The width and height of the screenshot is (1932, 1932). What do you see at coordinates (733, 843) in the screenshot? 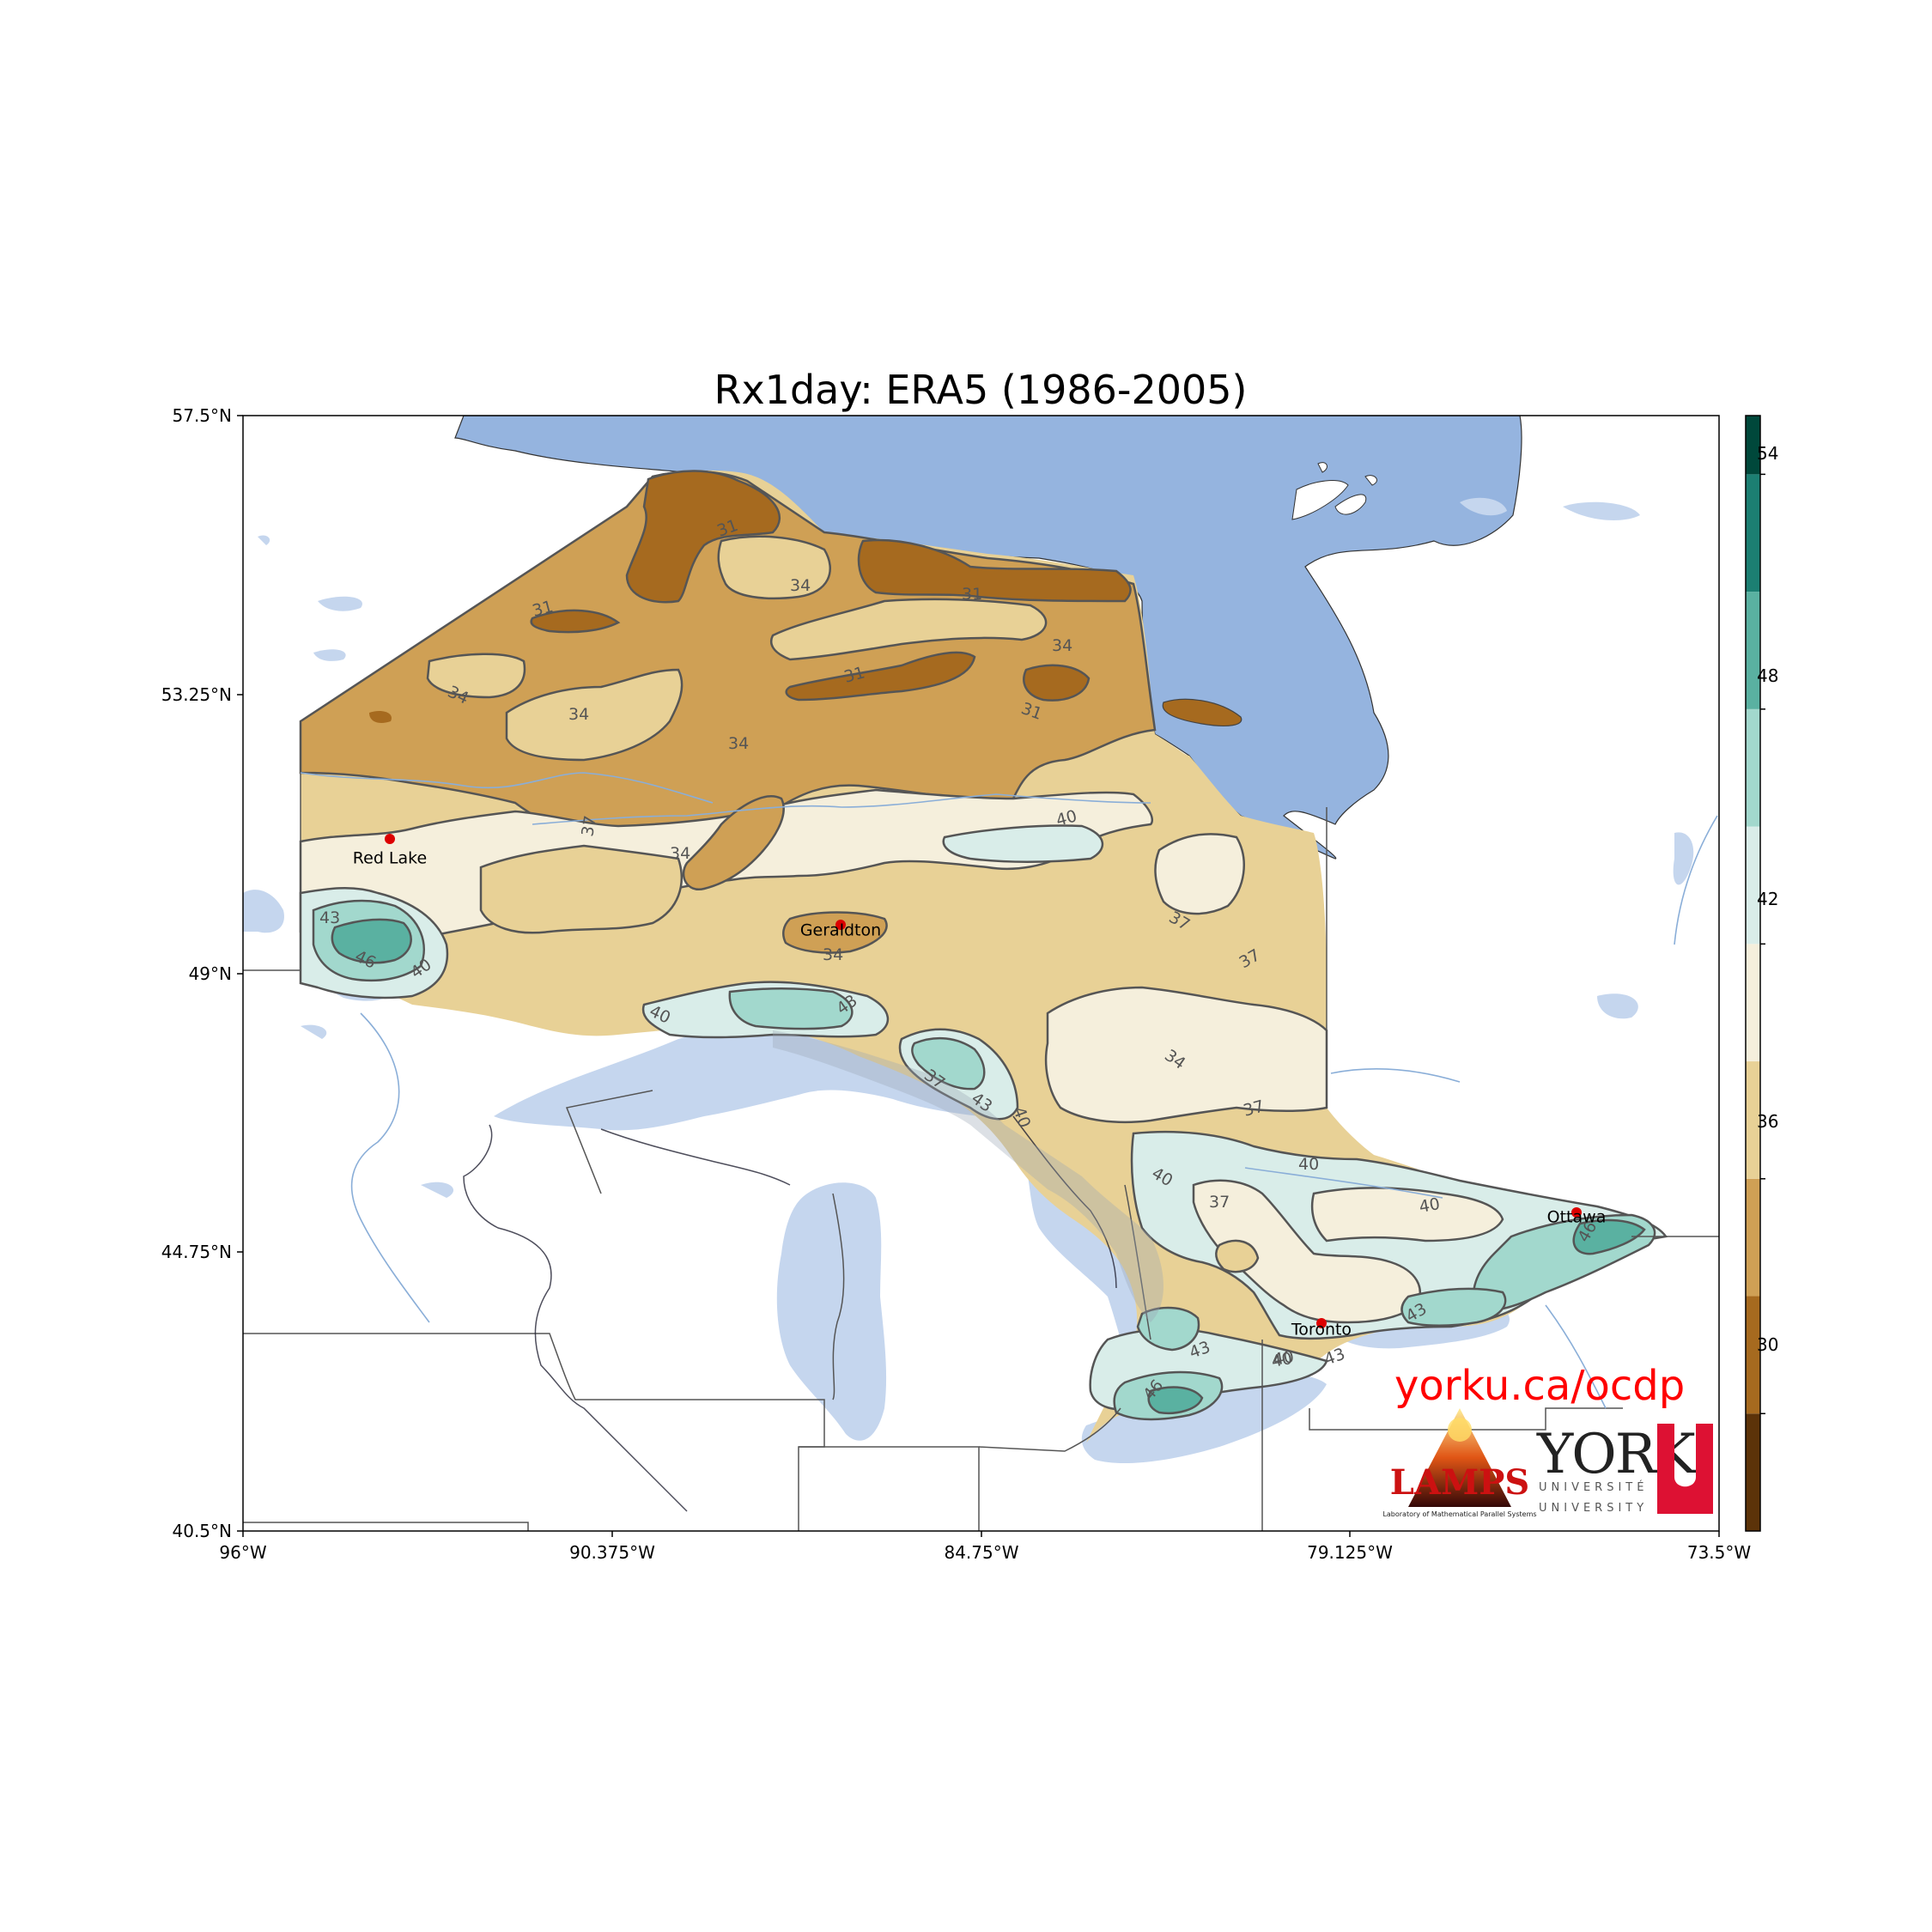
I see `field-34-spot` at bounding box center [733, 843].